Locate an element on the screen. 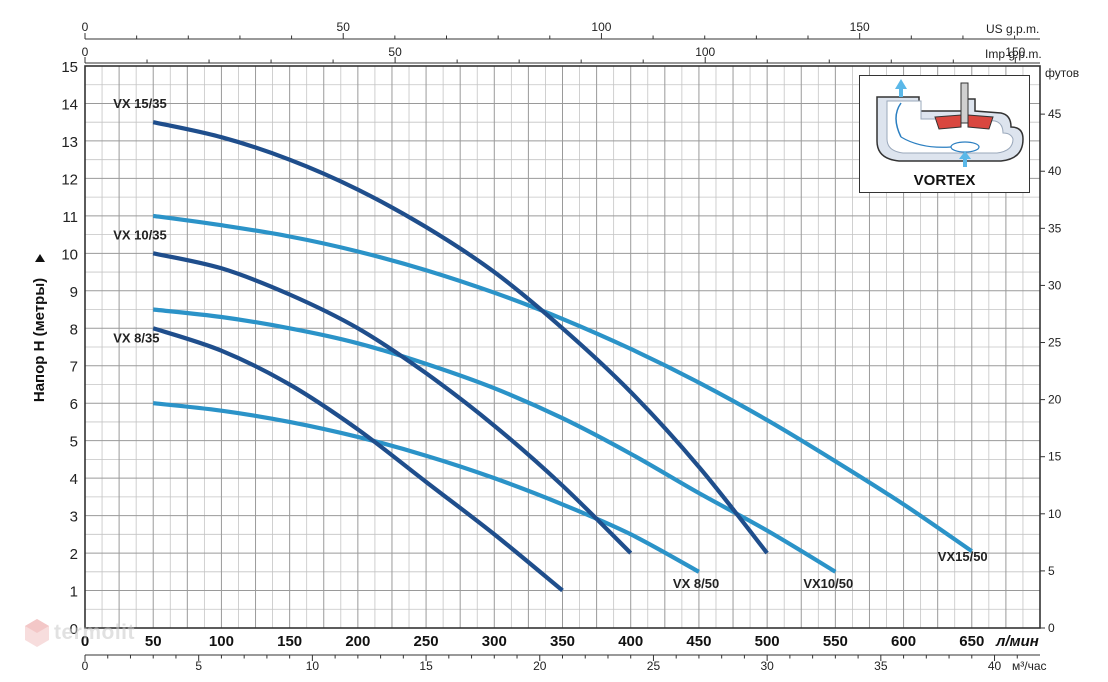 The height and width of the screenshot is (682, 1108). x-tick-label-lpm: 0 is located at coordinates (85, 641).